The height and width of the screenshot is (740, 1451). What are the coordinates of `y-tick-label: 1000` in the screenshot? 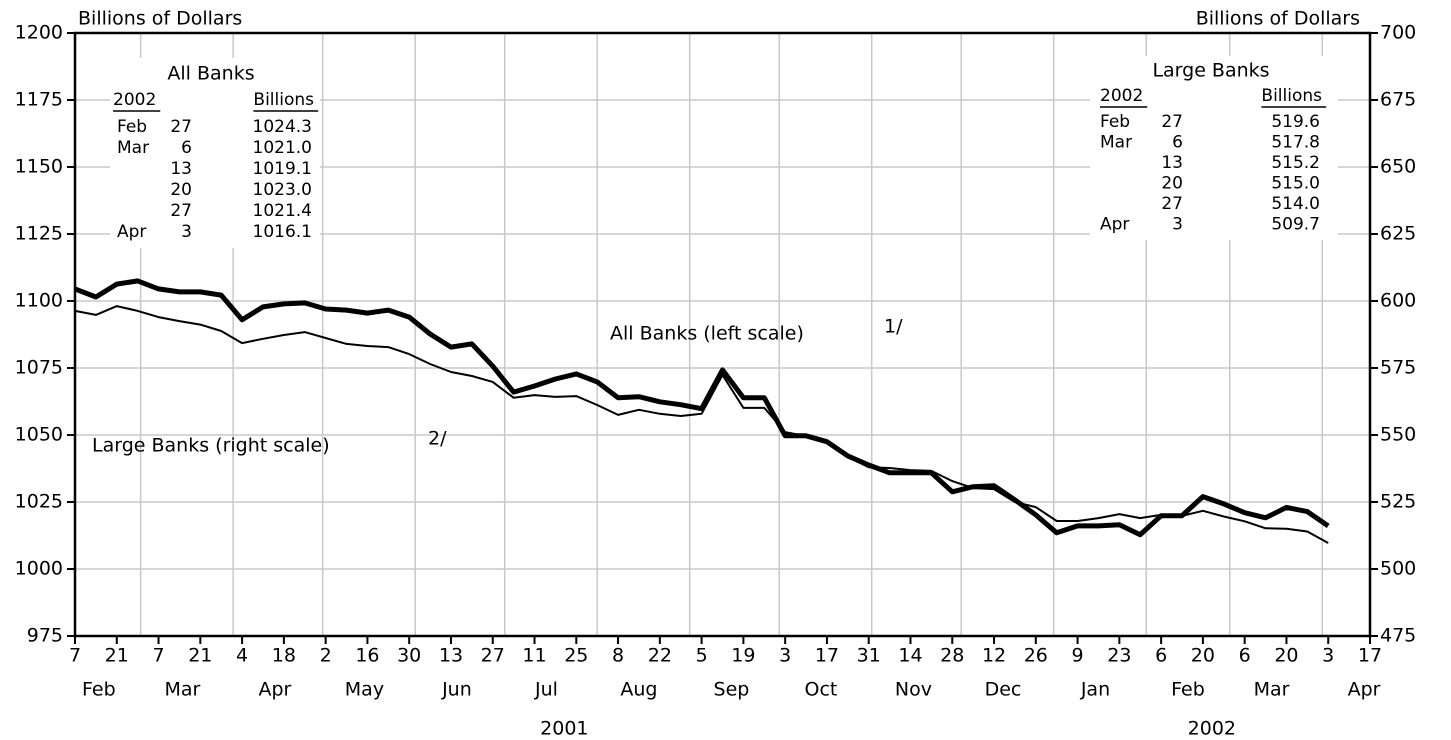 It's located at (39, 569).